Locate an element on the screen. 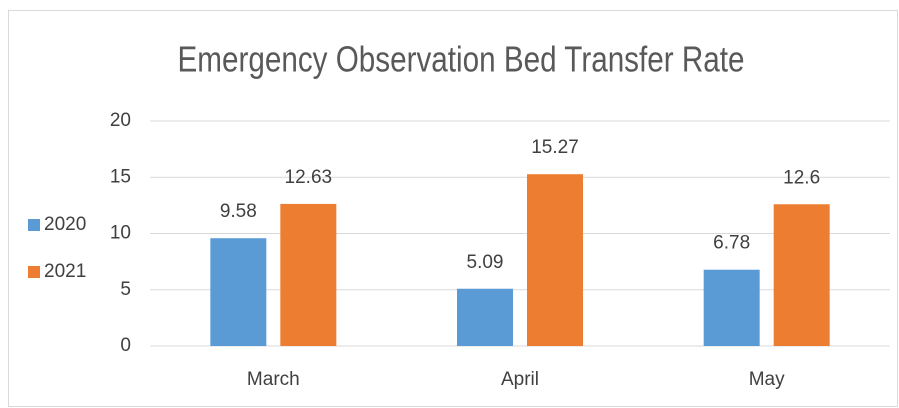 The image size is (899, 408). x-tick-label: April is located at coordinates (520, 379).